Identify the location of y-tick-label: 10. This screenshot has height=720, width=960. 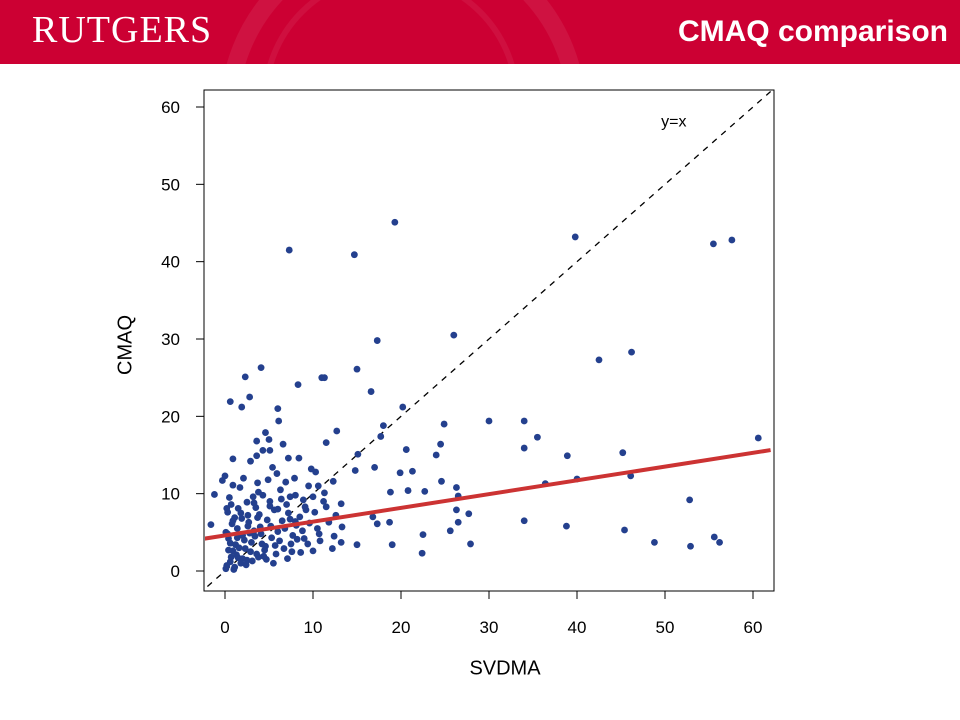
(170, 494).